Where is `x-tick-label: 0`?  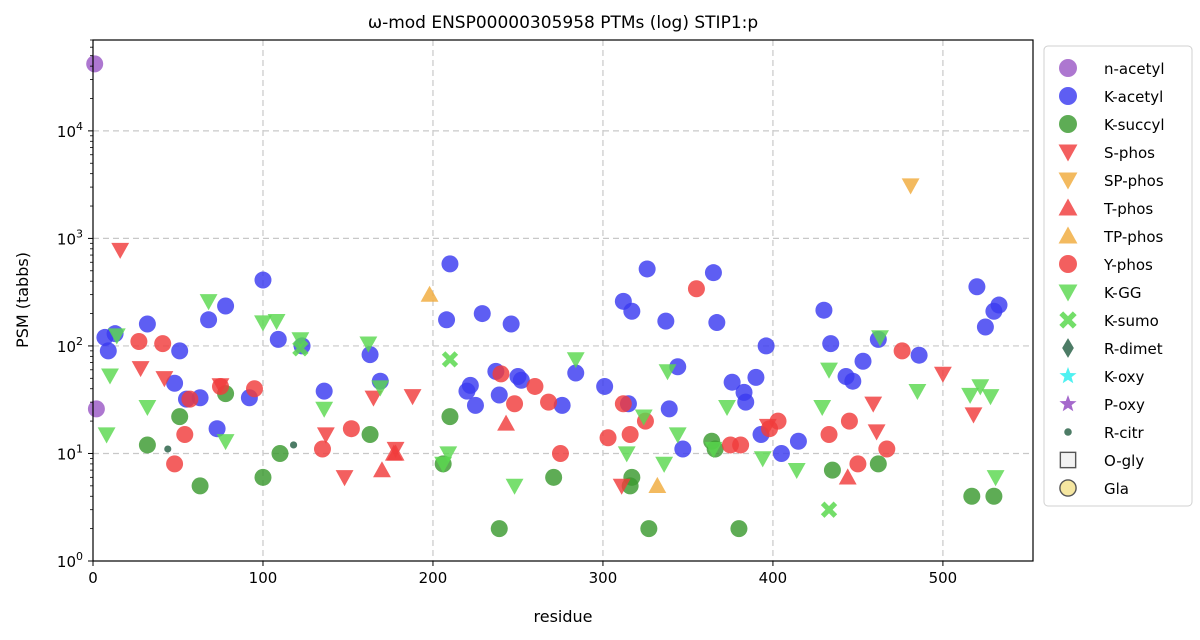
x-tick-label: 0 is located at coordinates (93, 578).